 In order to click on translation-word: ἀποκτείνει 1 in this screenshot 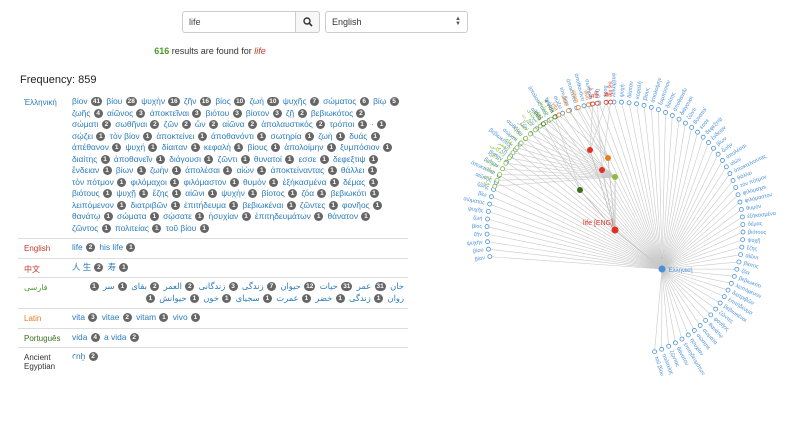, I will do `click(182, 136)`.